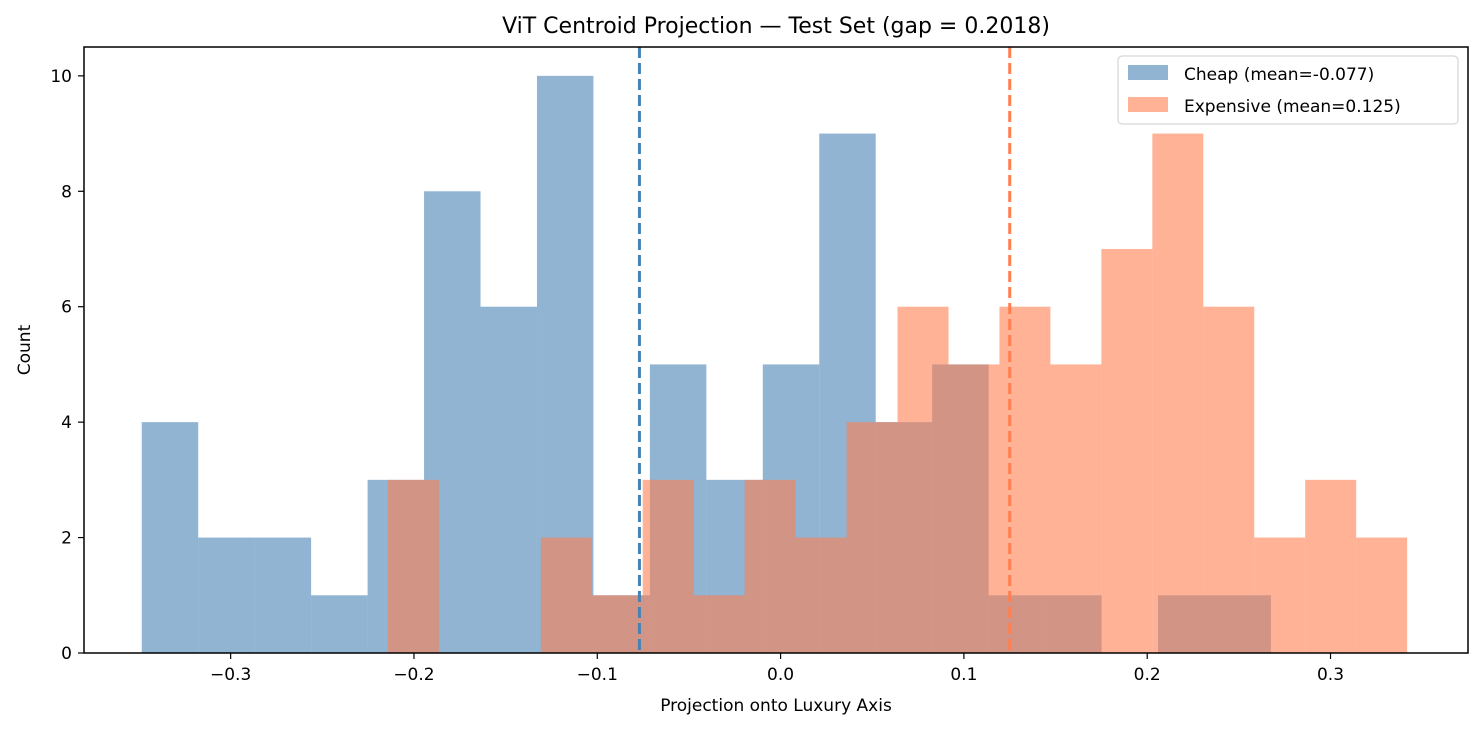 The width and height of the screenshot is (1484, 735). I want to click on legend-box, so click(1288, 90).